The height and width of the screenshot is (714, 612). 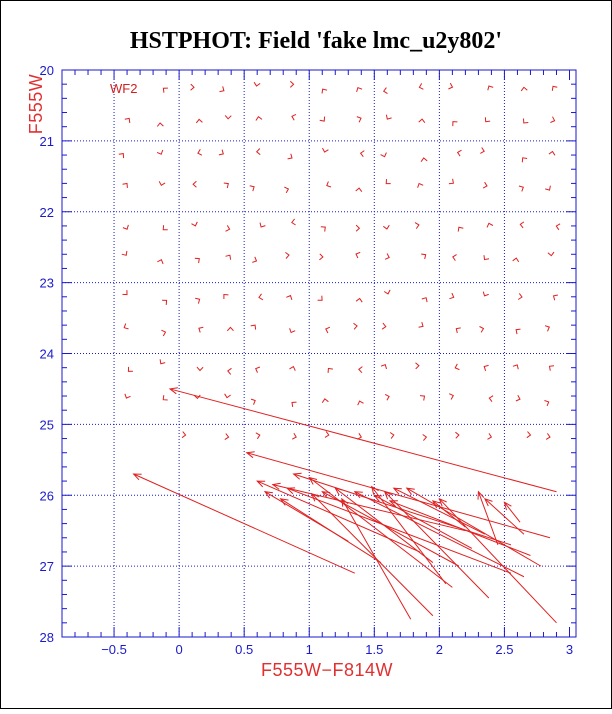 I want to click on x-tick-label: 0.5, so click(x=244, y=649).